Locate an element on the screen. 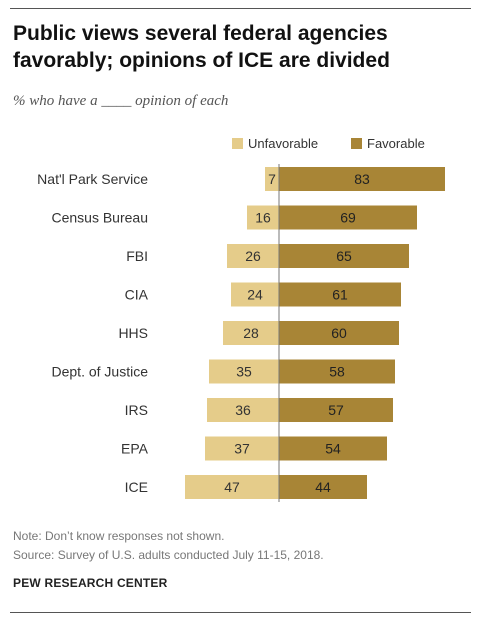 Image resolution: width=481 pixels, height=631 pixels. bar-favorable-ice is located at coordinates (323, 487).